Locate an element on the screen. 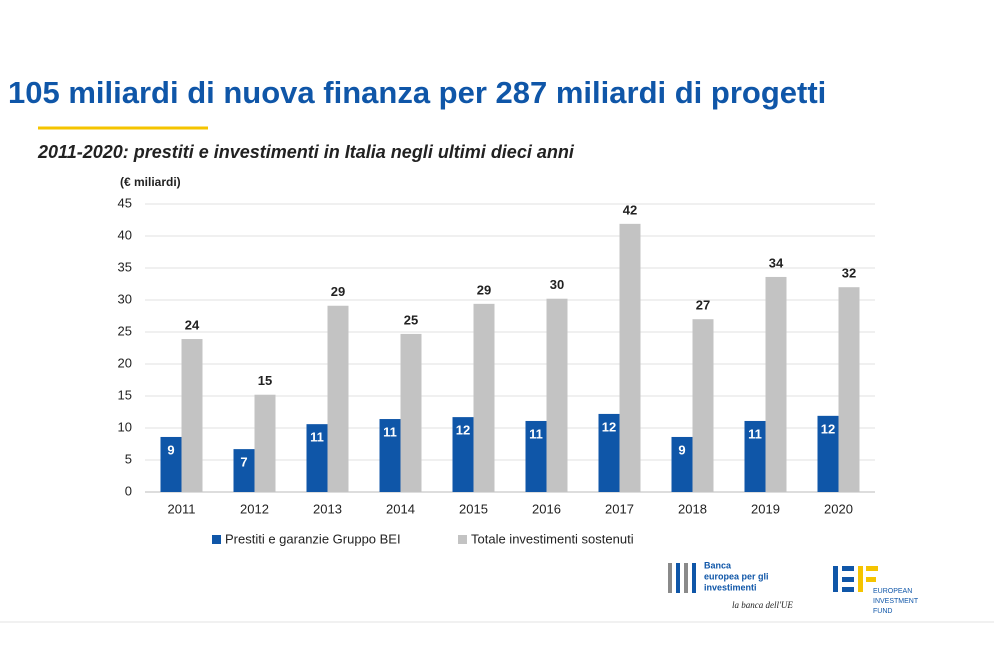 Image resolution: width=994 pixels, height=663 pixels. data-label: 25 is located at coordinates (411, 319).